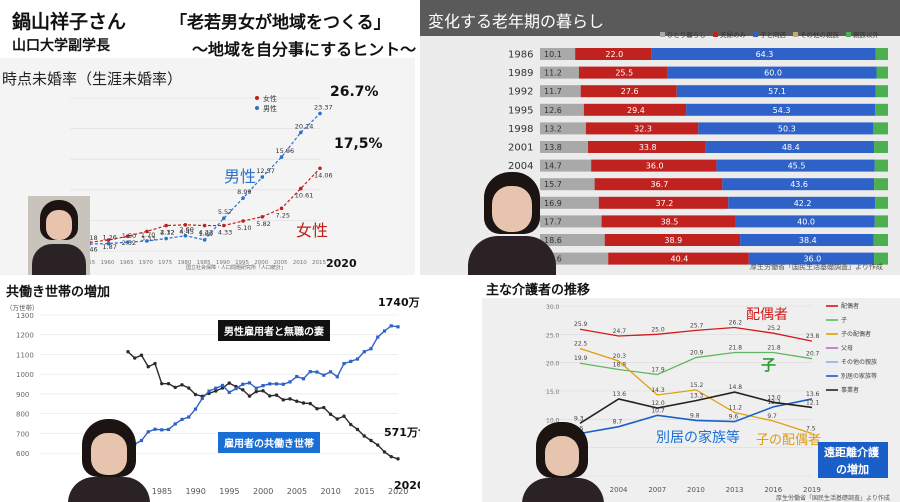  I want to click on presenter-body, so click(563, 490).